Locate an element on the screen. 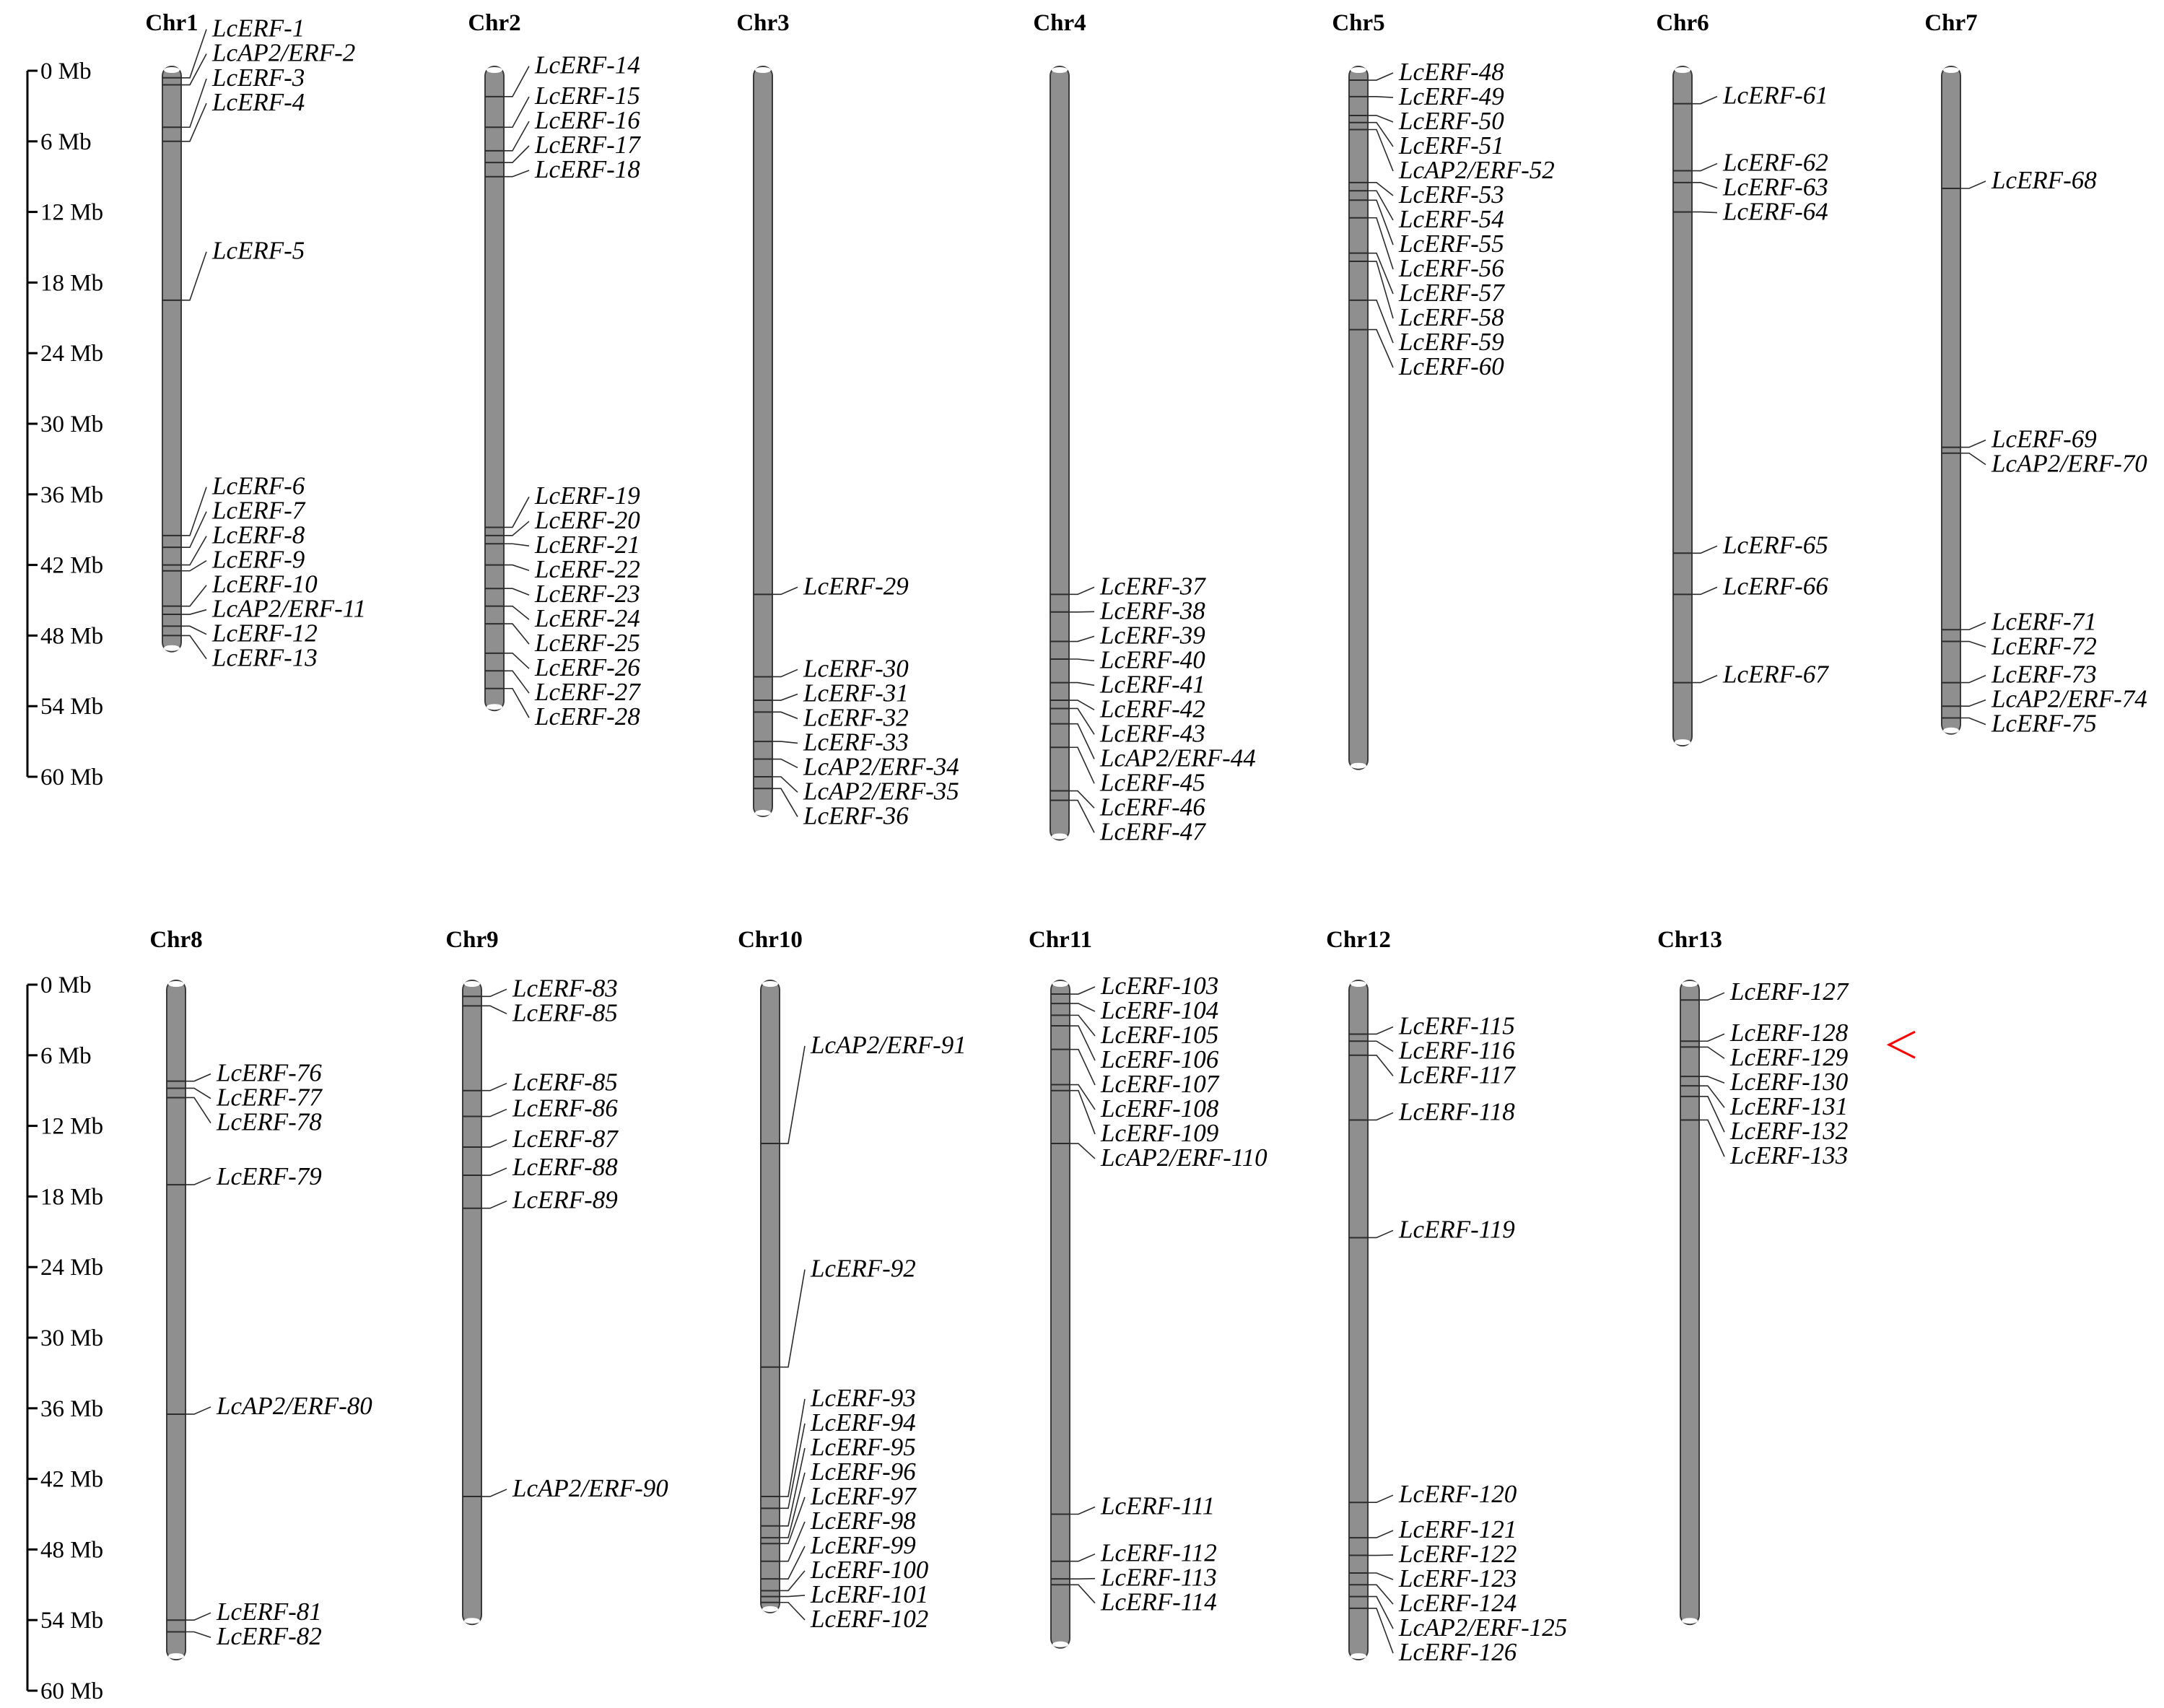 The height and width of the screenshot is (1708, 2164). gene-label: LcERF-13 is located at coordinates (264, 658).